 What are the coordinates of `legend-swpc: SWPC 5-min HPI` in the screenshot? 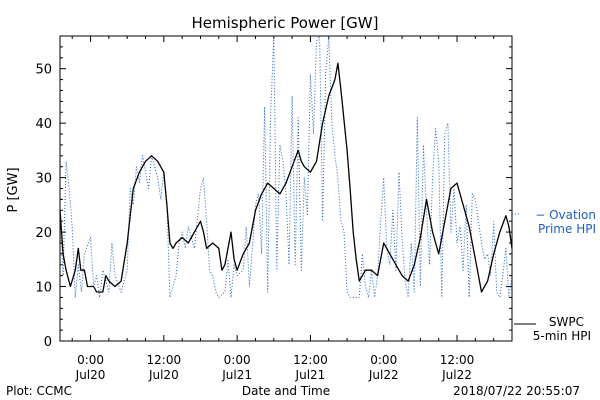 It's located at (552, 329).